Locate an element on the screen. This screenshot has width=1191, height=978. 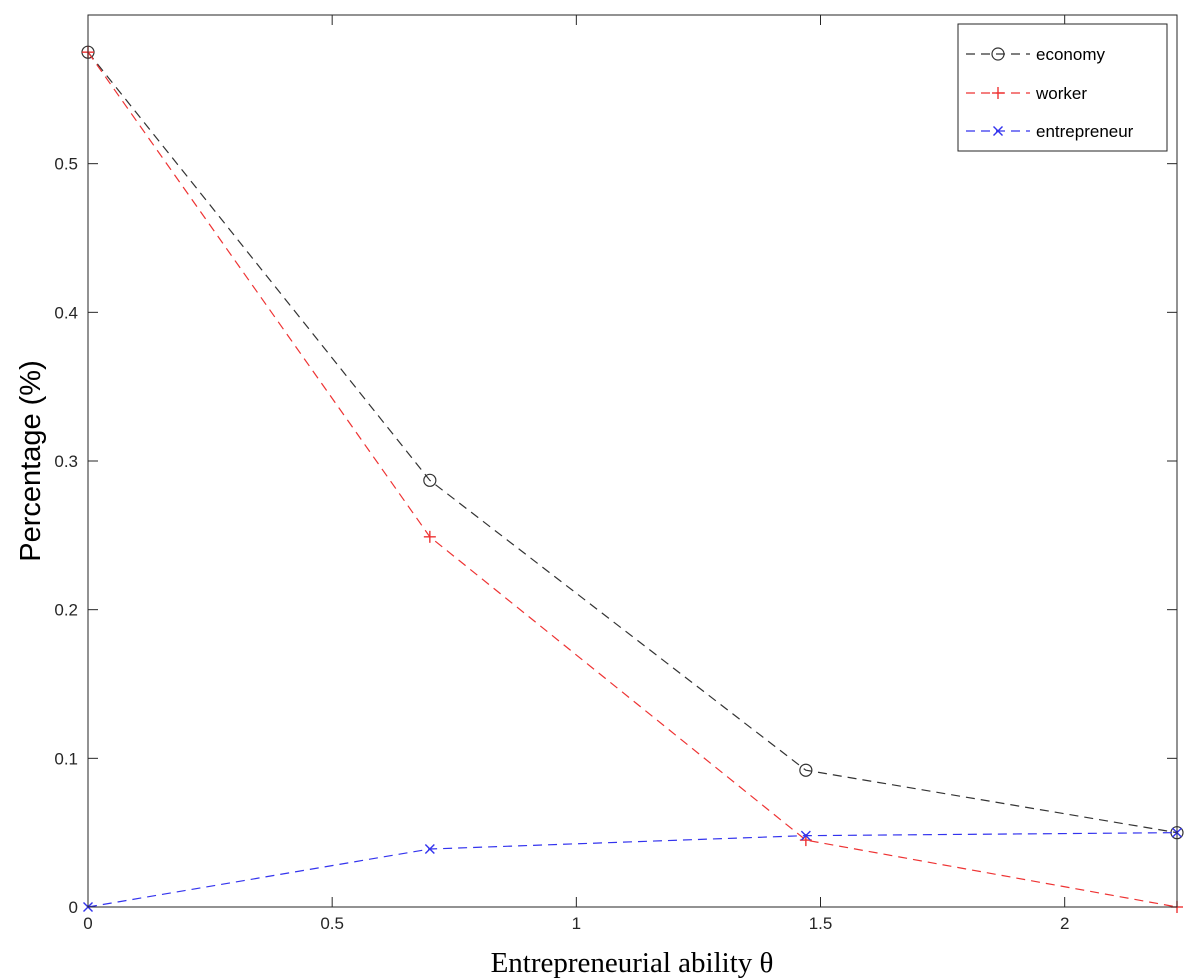
y-tick-label: 0.3 is located at coordinates (66, 461).